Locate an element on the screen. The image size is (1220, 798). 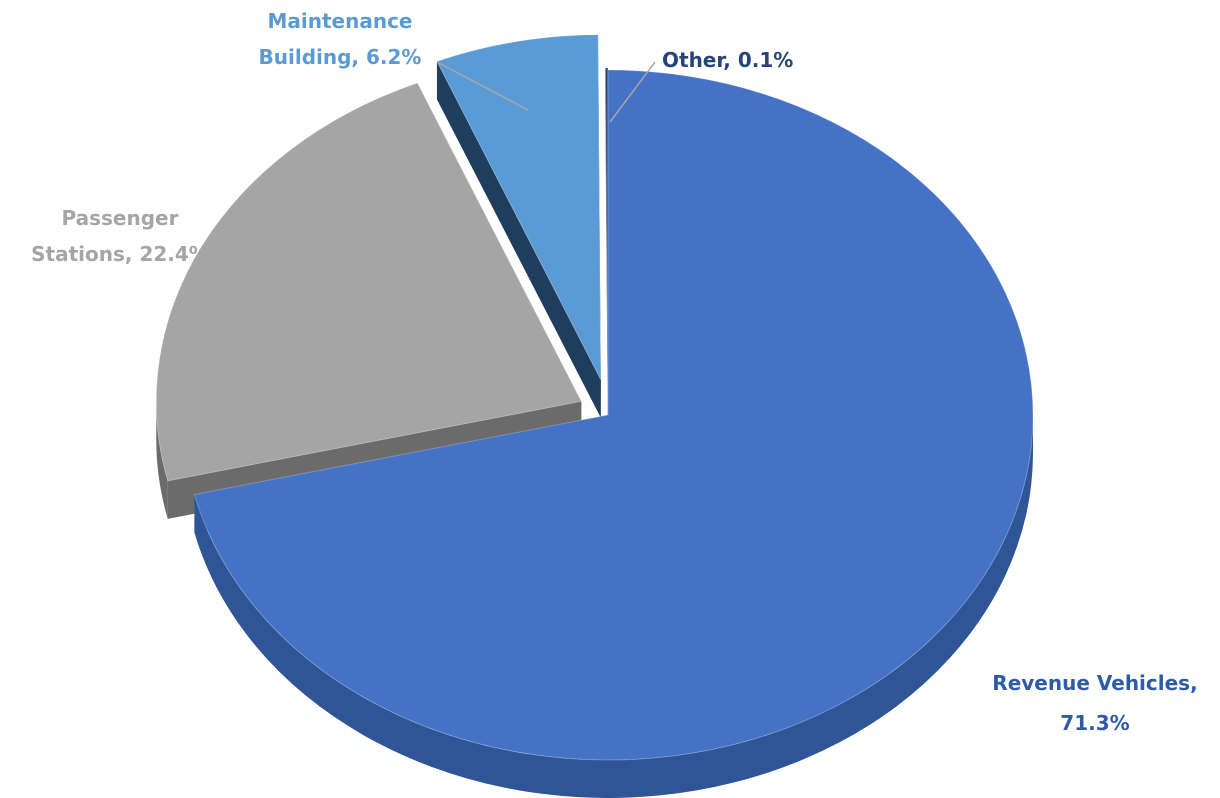
slice-maintenance-building is located at coordinates (519, 226).